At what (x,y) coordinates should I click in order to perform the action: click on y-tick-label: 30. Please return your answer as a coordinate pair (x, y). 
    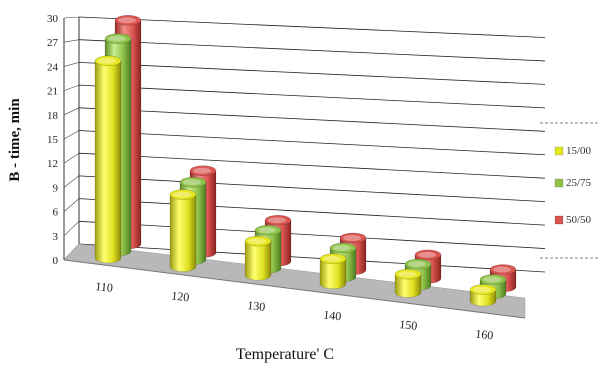
    Looking at the image, I should click on (53, 19).